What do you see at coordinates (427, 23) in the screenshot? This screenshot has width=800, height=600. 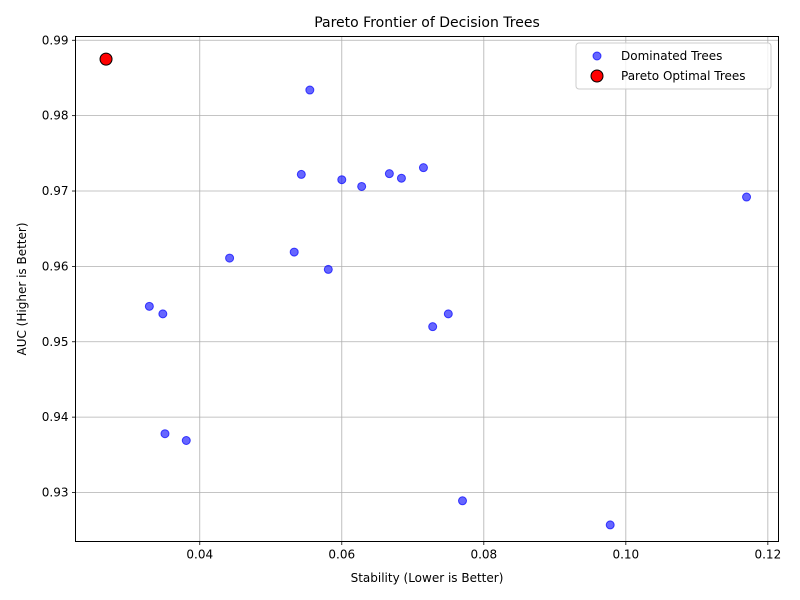 I see `chart-title: Pareto Frontier of Decision Trees` at bounding box center [427, 23].